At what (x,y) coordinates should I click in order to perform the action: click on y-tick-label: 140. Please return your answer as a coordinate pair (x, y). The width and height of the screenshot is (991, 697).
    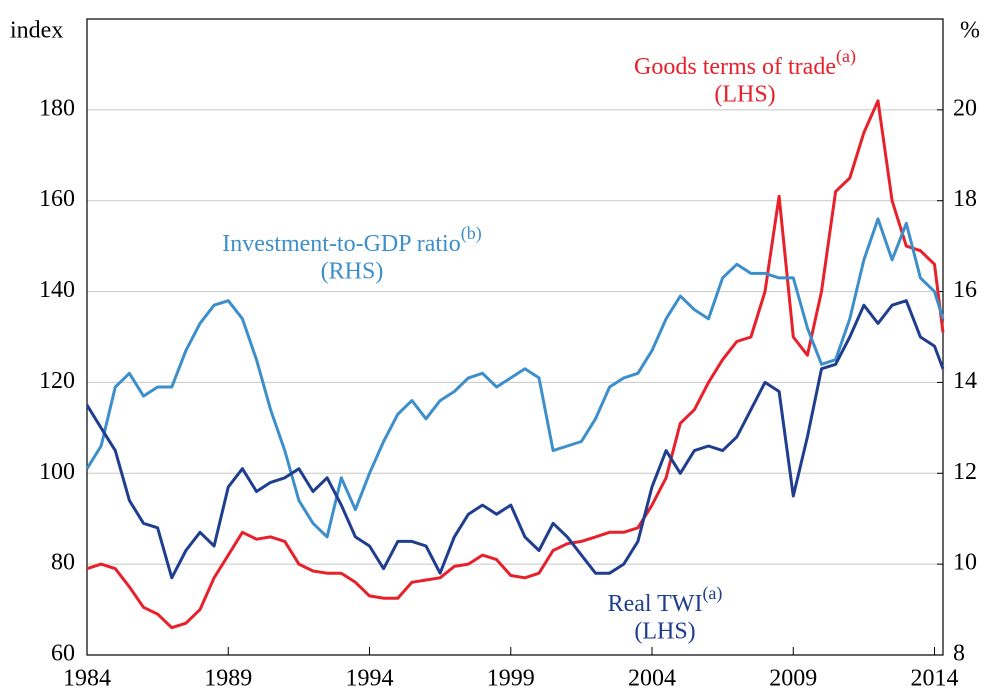
    Looking at the image, I should click on (57, 290).